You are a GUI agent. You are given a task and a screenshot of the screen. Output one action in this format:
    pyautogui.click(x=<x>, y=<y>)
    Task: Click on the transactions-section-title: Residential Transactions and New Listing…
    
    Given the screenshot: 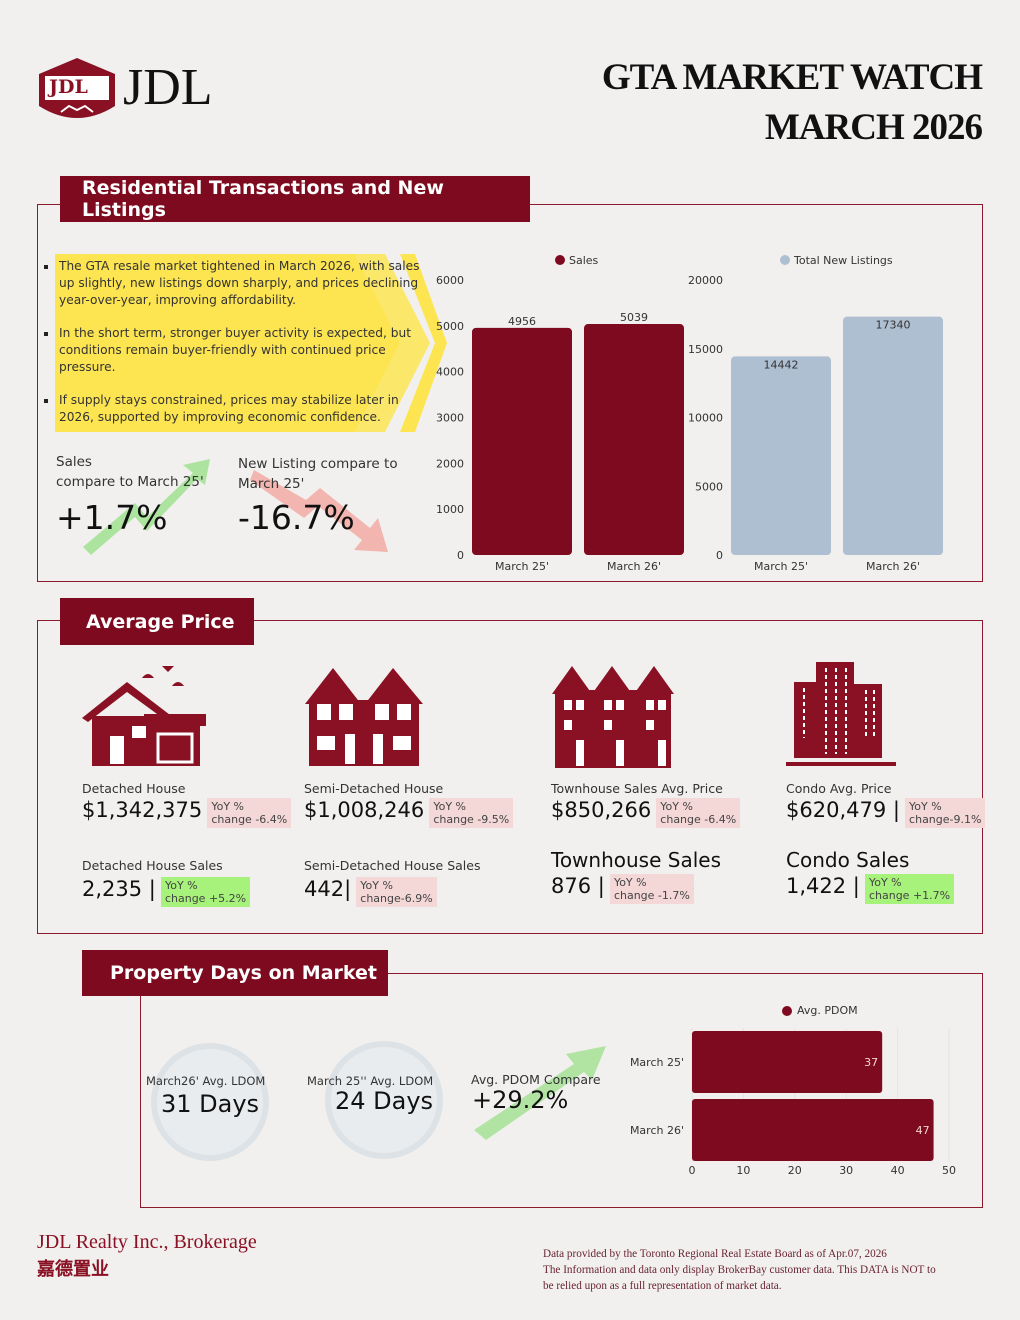 What is the action you would take?
    pyautogui.click(x=295, y=199)
    